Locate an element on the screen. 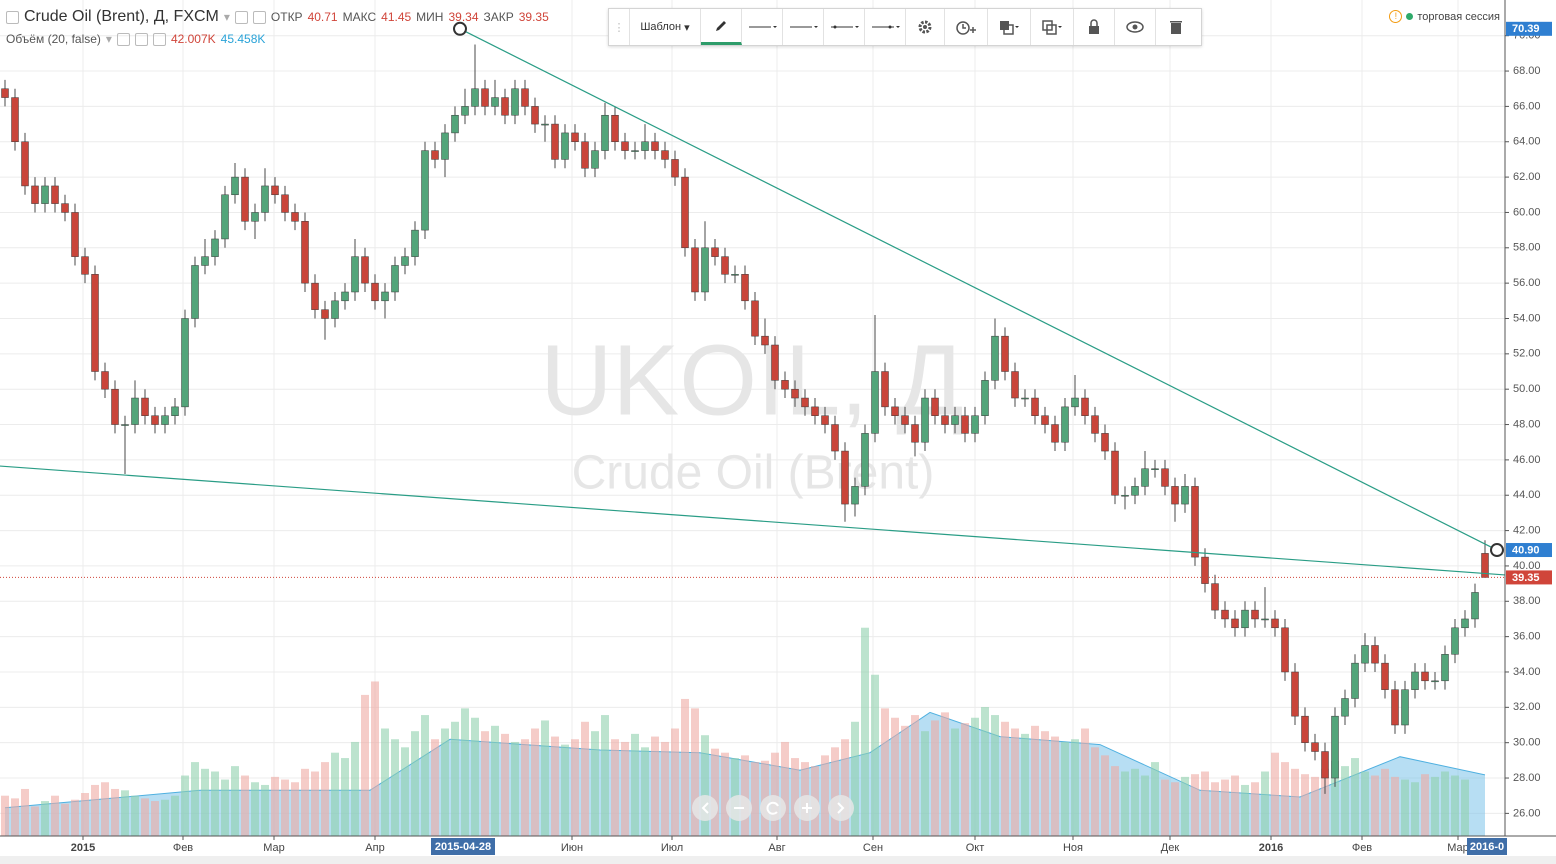 This screenshot has width=1556, height=864. alarm-icon is located at coordinates (966, 28).